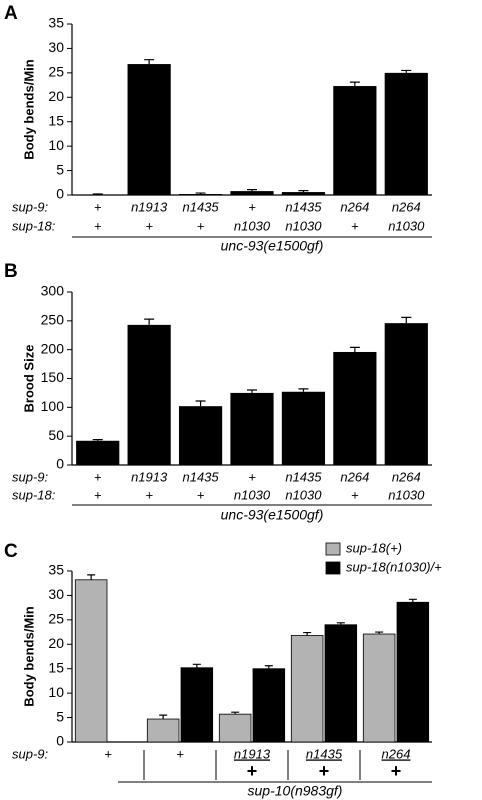 The height and width of the screenshot is (800, 482). I want to click on y-tick-label: 300, so click(53, 291).